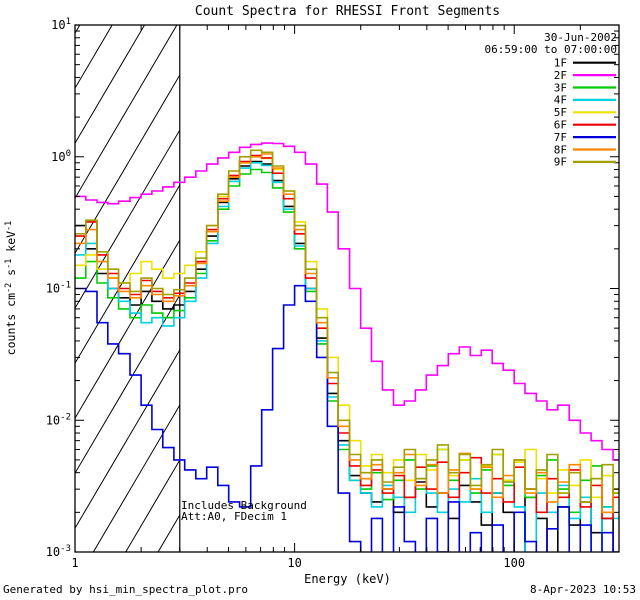 This screenshot has width=640, height=600. I want to click on hatch-region, so click(127, 288).